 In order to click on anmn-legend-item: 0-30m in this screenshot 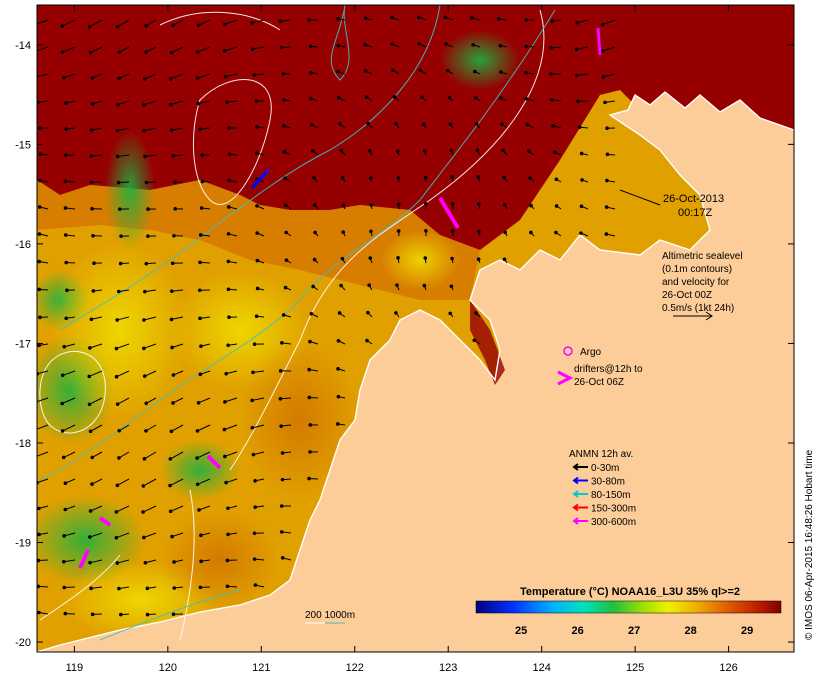, I will do `click(595, 468)`.